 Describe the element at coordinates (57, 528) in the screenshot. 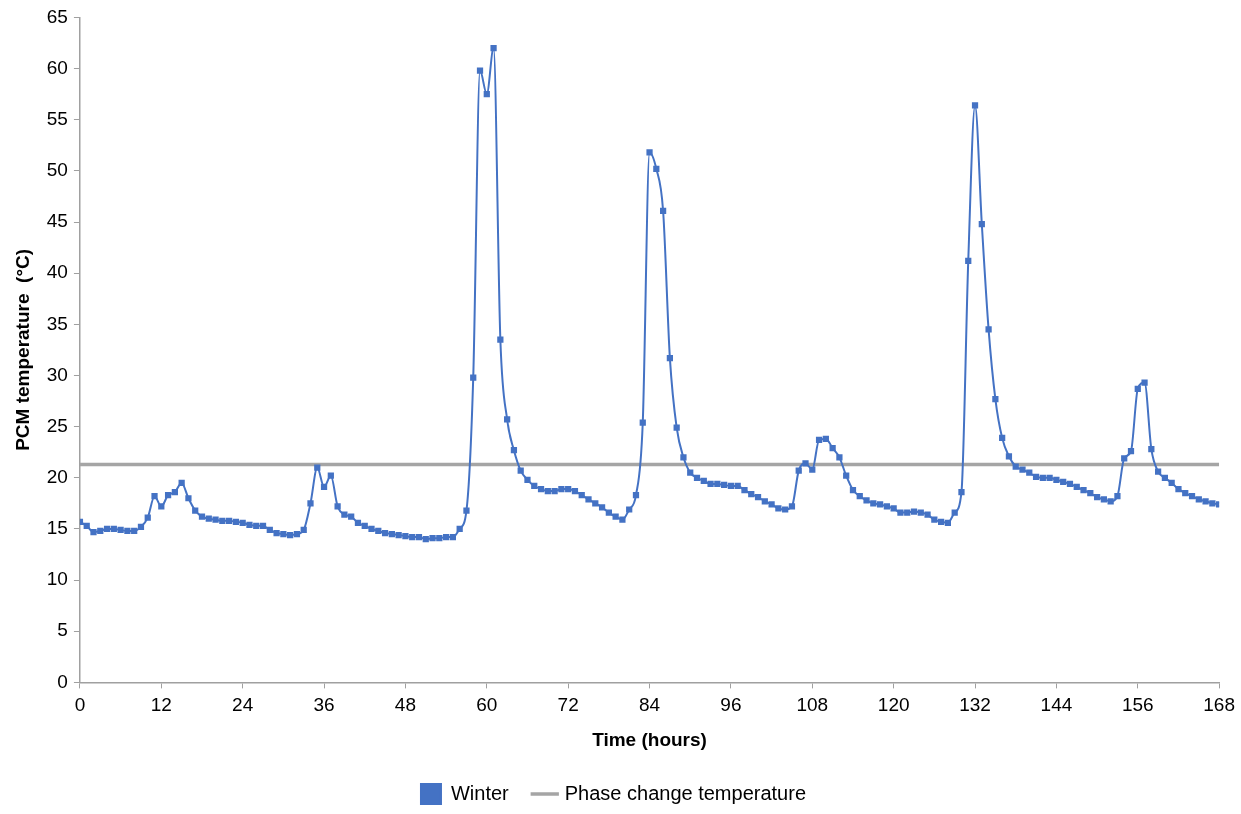

I see `y-tick-label: 15` at that location.